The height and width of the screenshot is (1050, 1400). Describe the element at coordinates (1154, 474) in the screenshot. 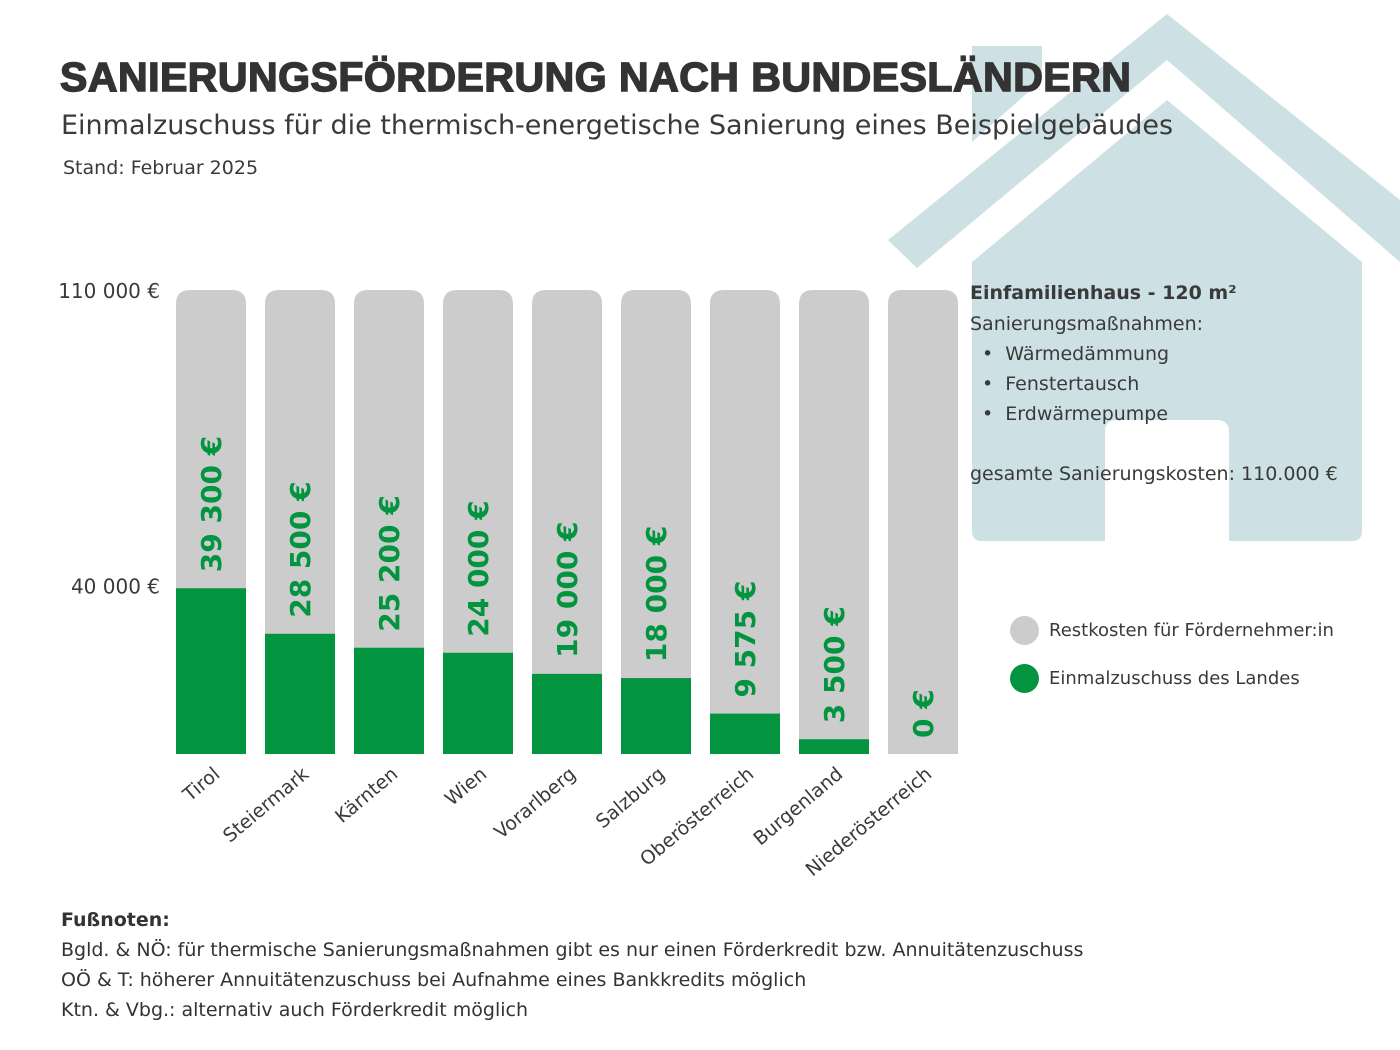

I see `total-cost: gesamte Sanierungskosten: 110.000 €` at that location.